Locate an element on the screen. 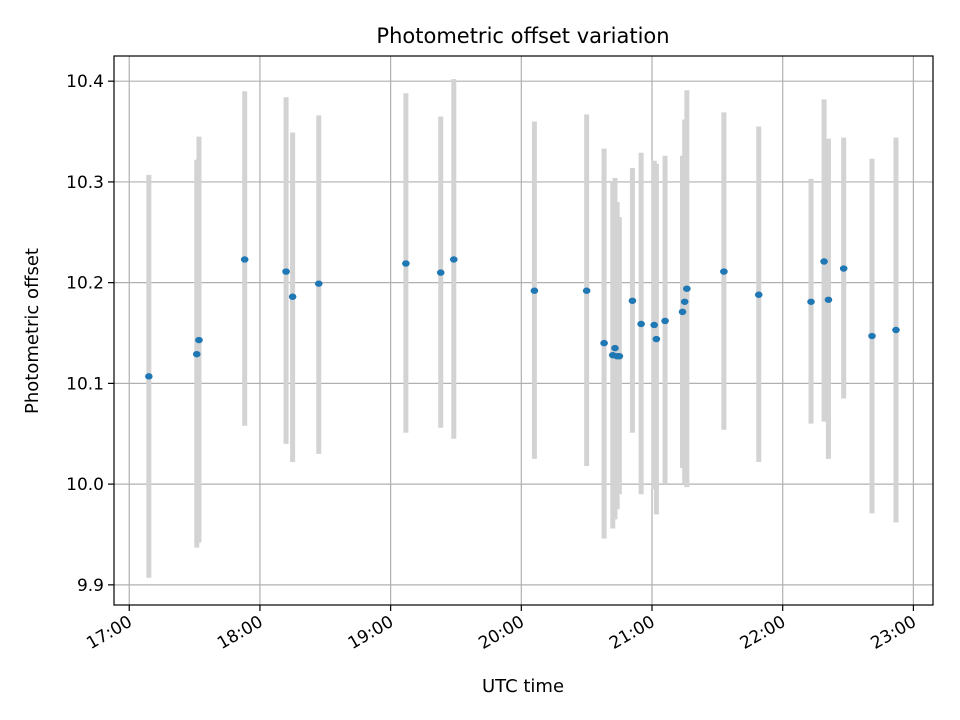  y-tick-label: 10.3 is located at coordinates (85, 183).